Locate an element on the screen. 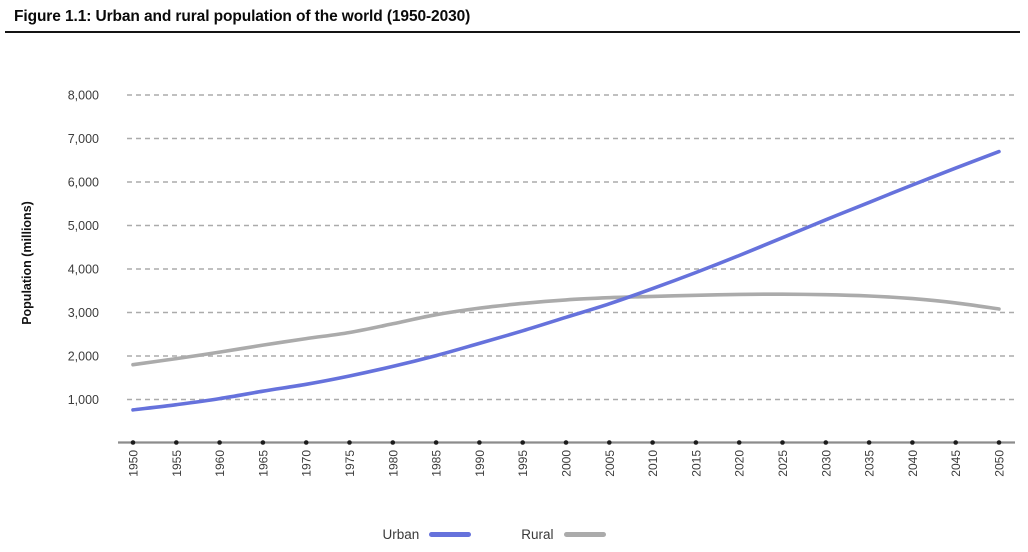 The width and height of the screenshot is (1028, 552). legend: Urban Rural is located at coordinates (504, 534).